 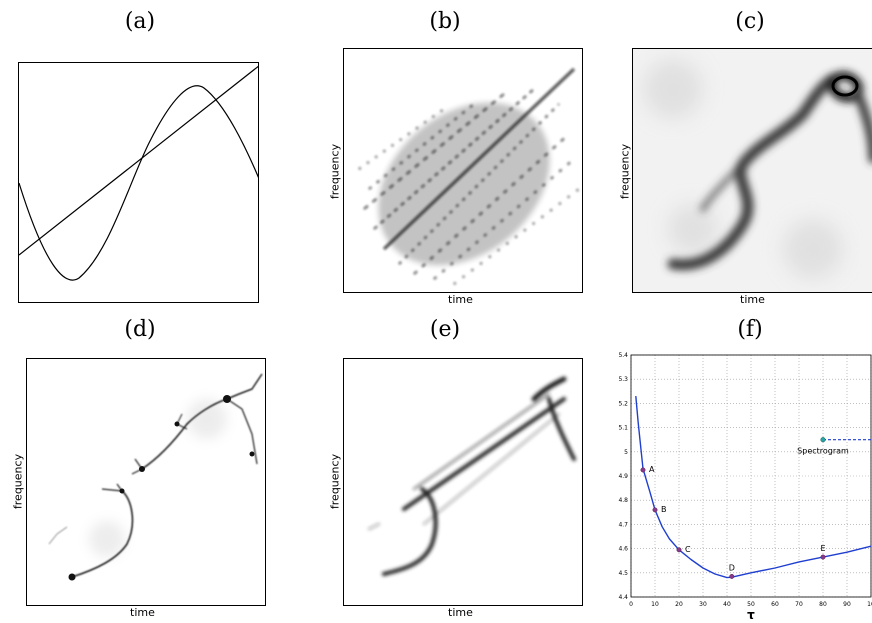 What do you see at coordinates (732, 567) in the screenshot?
I see `point-label-d: D` at bounding box center [732, 567].